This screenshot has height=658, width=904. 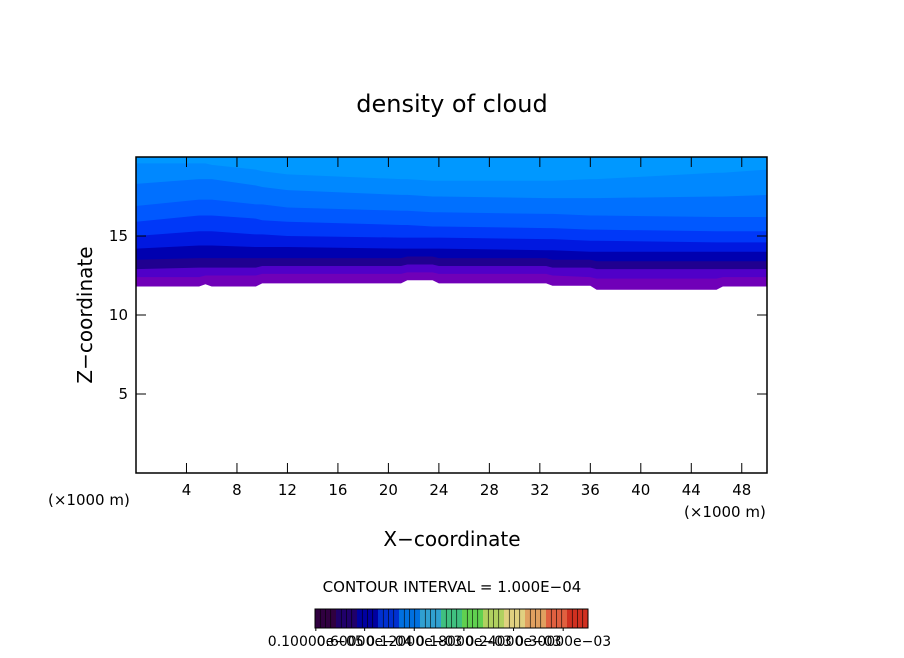 I want to click on x-tick-label: 12, so click(x=287, y=490).